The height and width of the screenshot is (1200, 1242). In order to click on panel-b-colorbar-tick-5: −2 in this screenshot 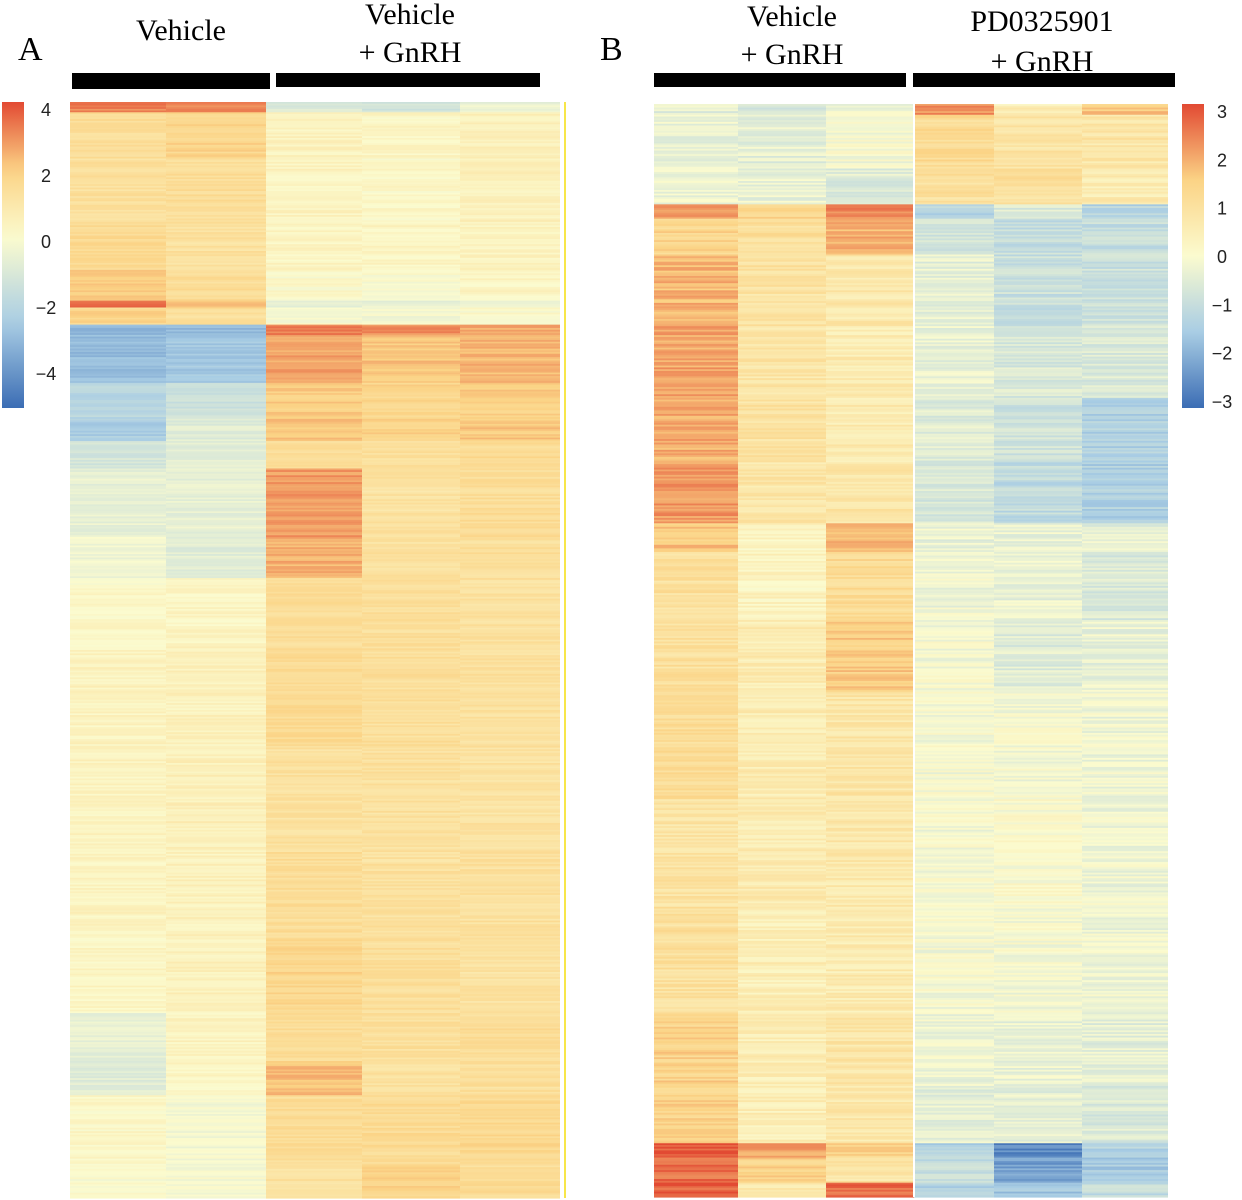, I will do `click(1222, 354)`.